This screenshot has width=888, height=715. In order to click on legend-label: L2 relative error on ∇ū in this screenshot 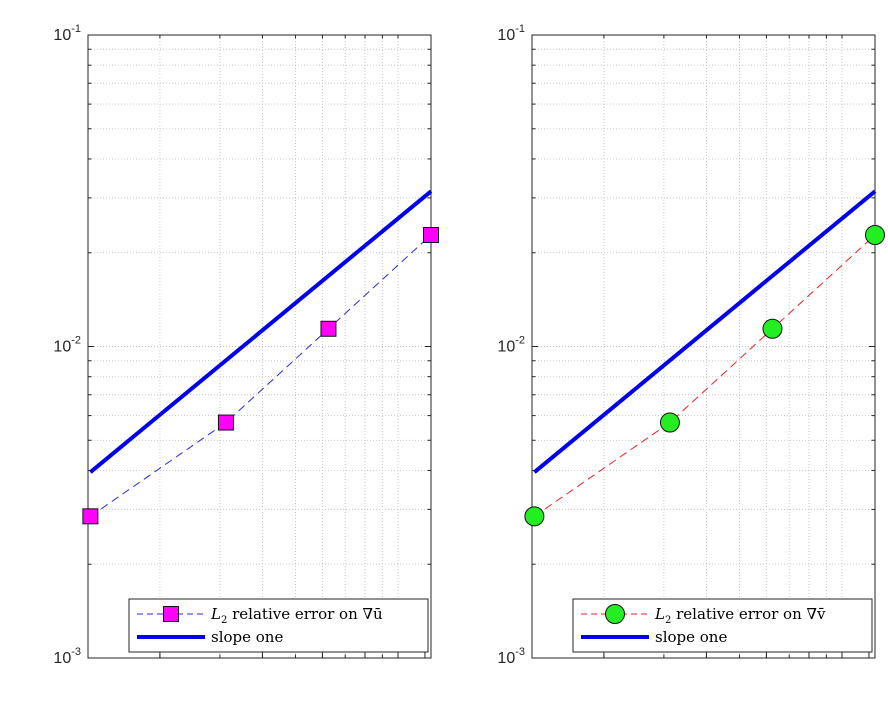, I will do `click(296, 615)`.